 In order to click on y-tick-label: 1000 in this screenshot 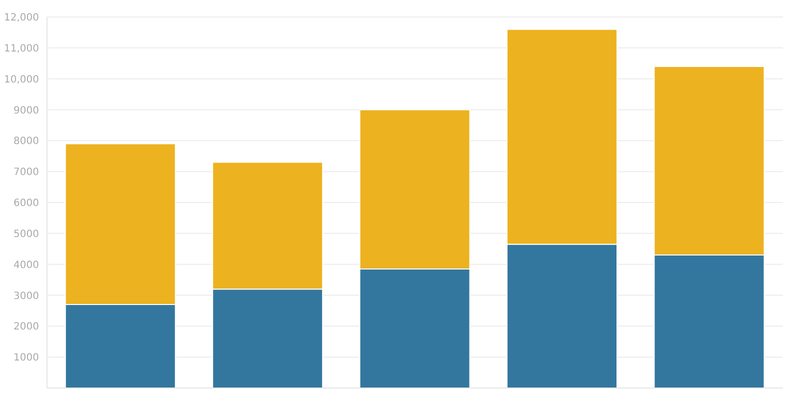, I will do `click(26, 358)`.